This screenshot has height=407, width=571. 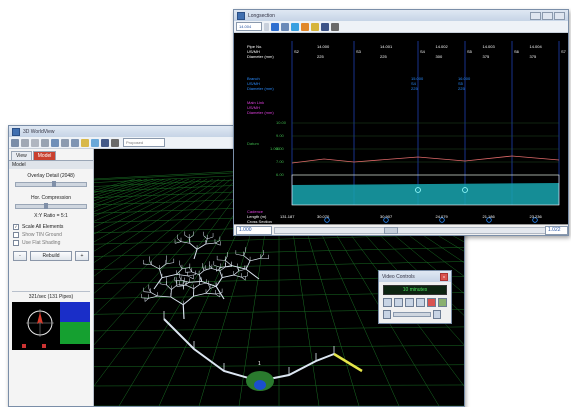 I want to click on level-label: 9.00, so click(x=280, y=135).